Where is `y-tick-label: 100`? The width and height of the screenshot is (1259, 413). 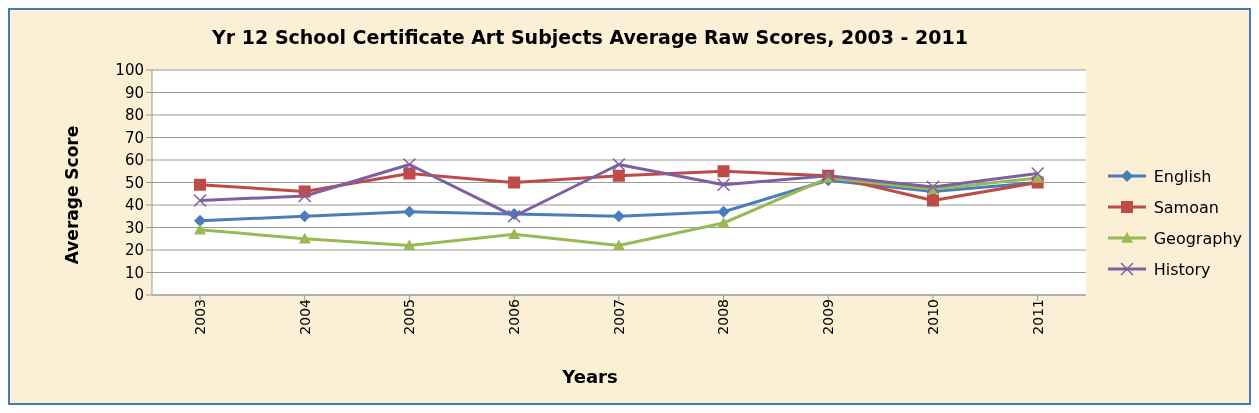
y-tick-label: 100 is located at coordinates (129, 70).